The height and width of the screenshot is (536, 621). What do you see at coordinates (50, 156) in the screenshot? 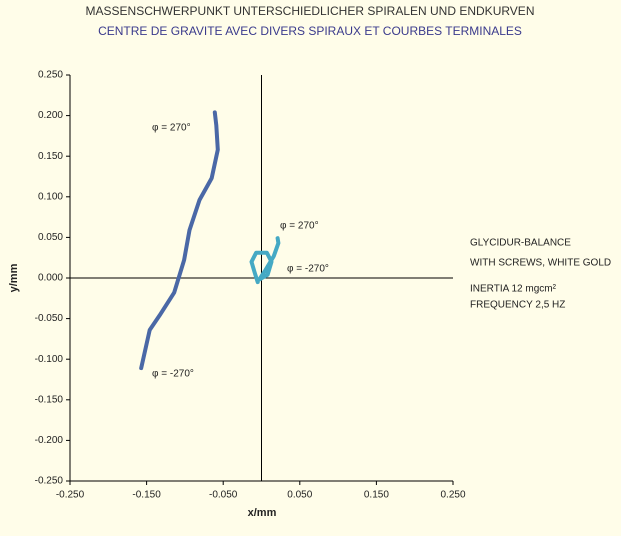
I see `y-tick-label: 0.150` at bounding box center [50, 156].